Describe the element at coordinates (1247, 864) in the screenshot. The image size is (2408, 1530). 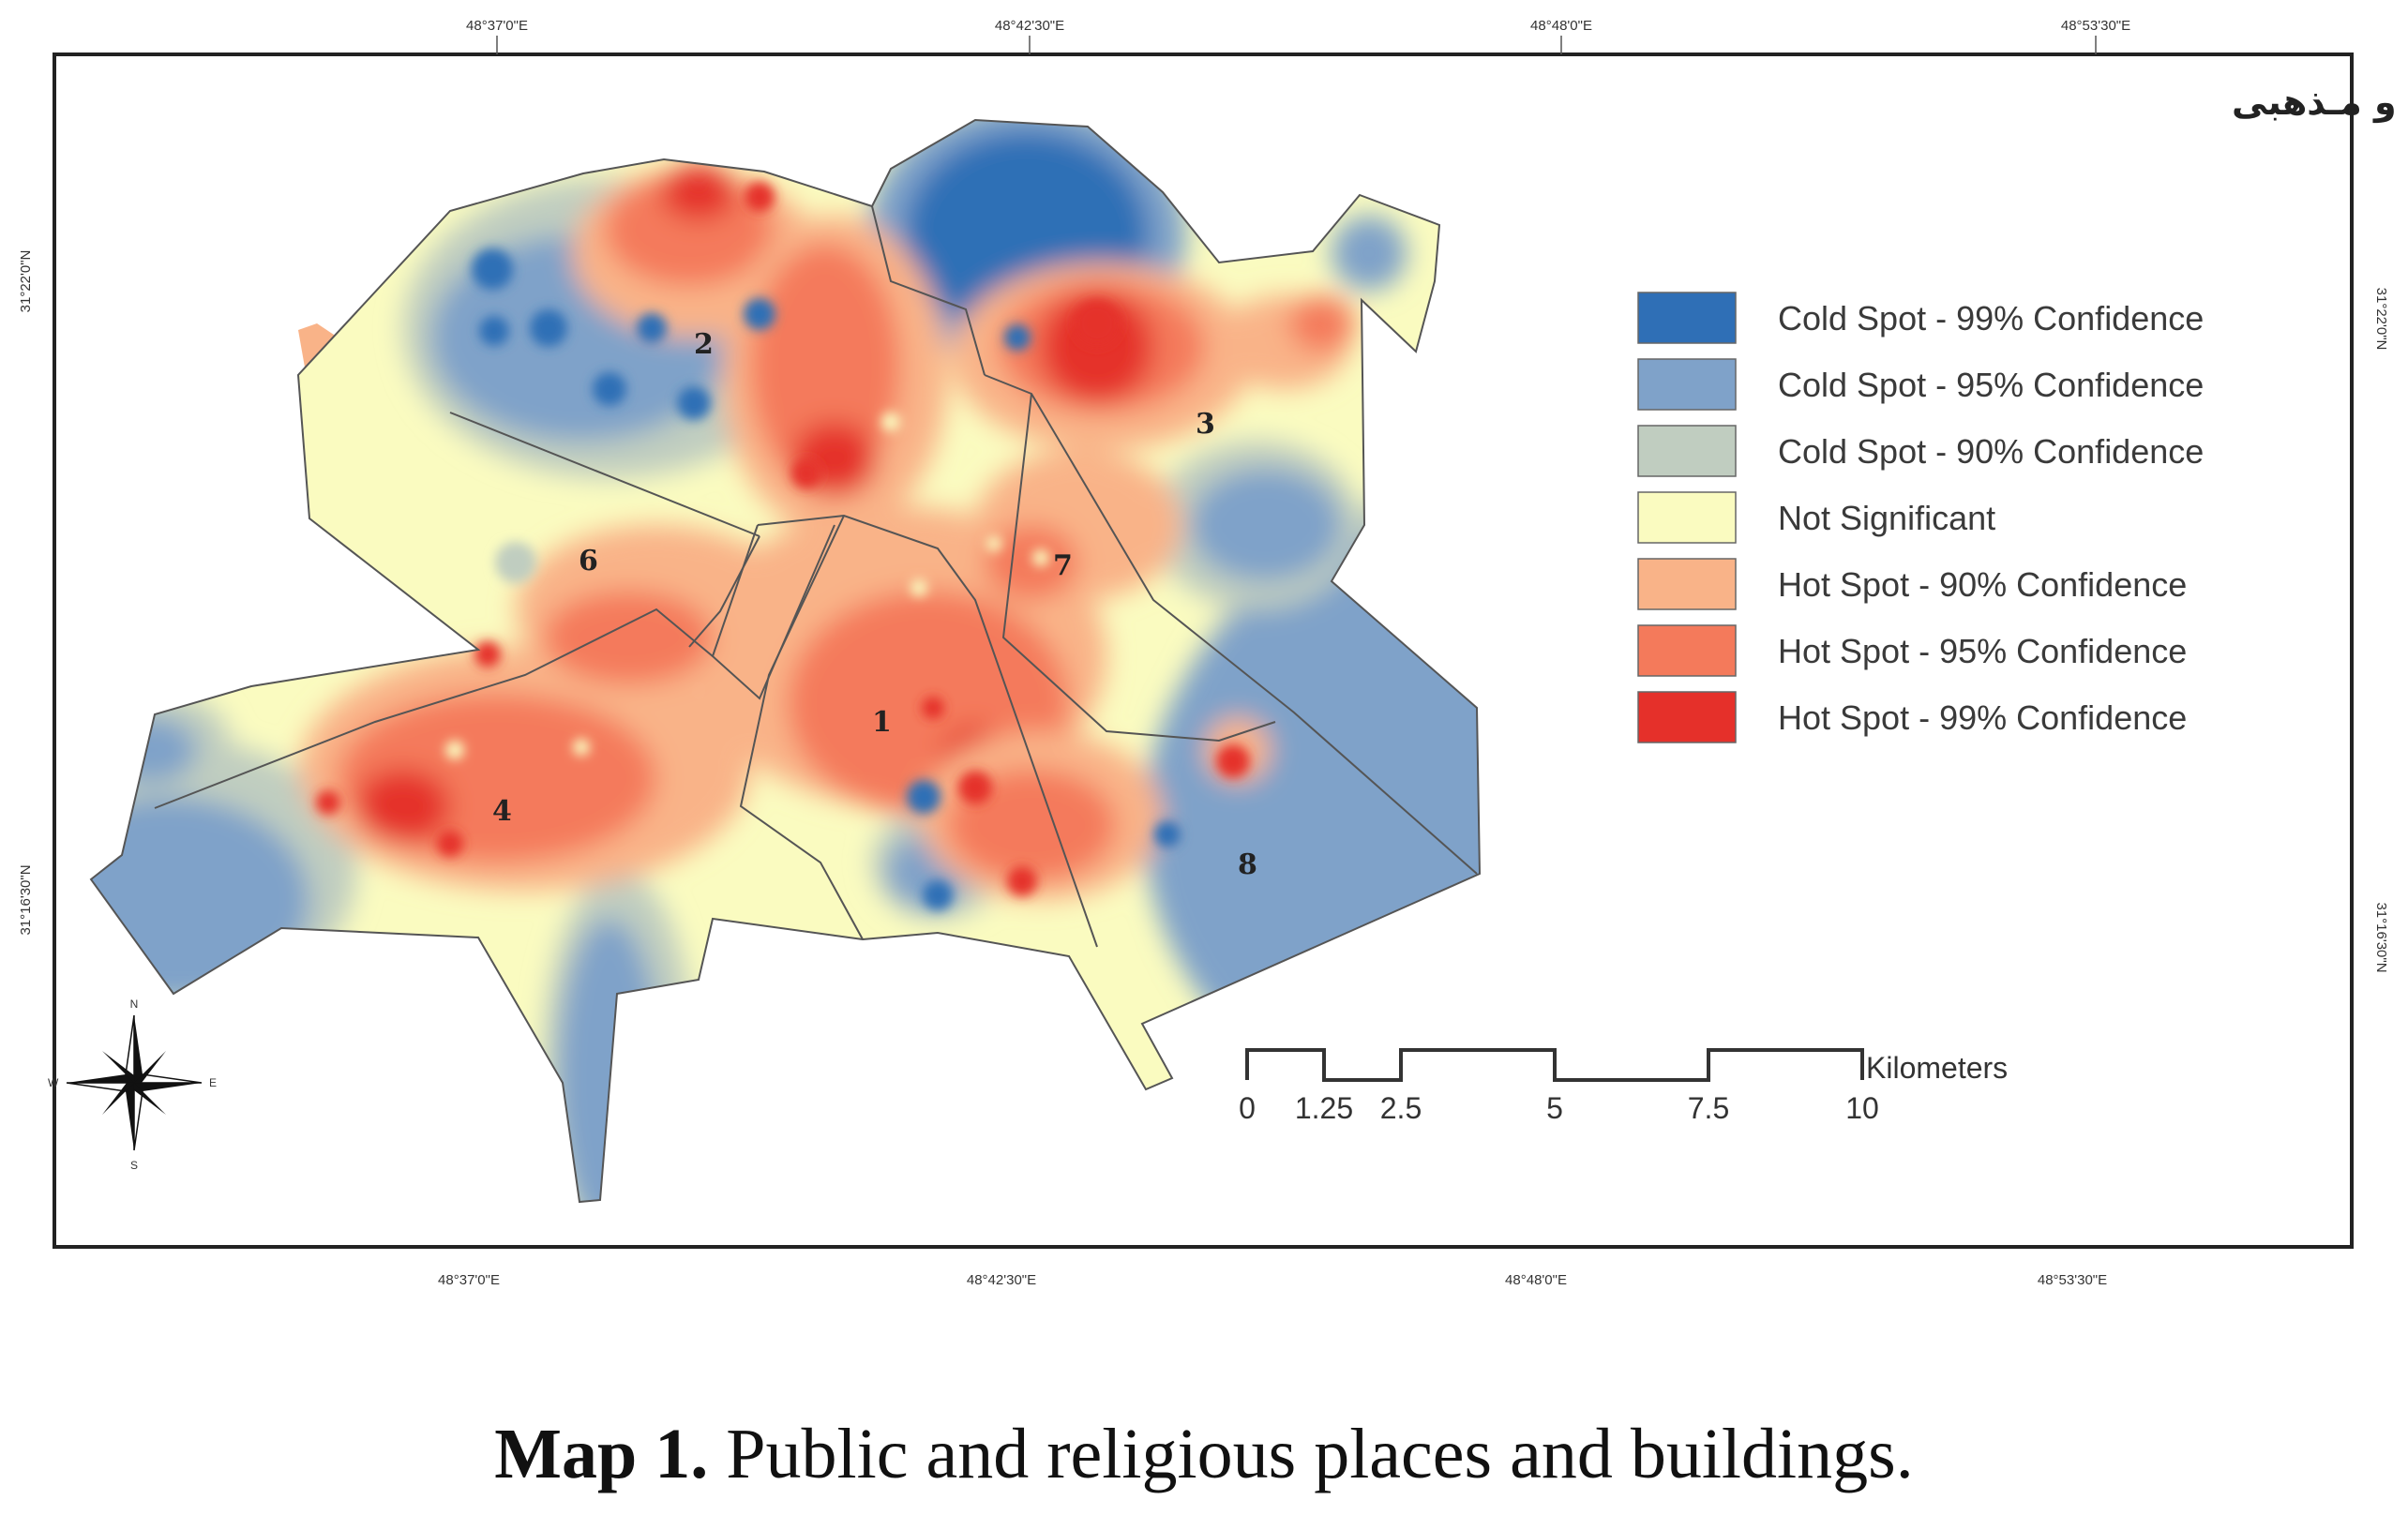
I see `district-label-8: 8` at that location.